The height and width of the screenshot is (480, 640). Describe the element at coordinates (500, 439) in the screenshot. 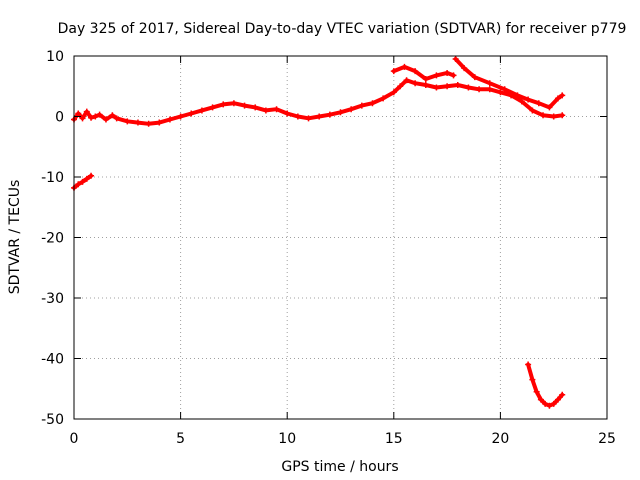

I see `x-tick-label: 20` at that location.